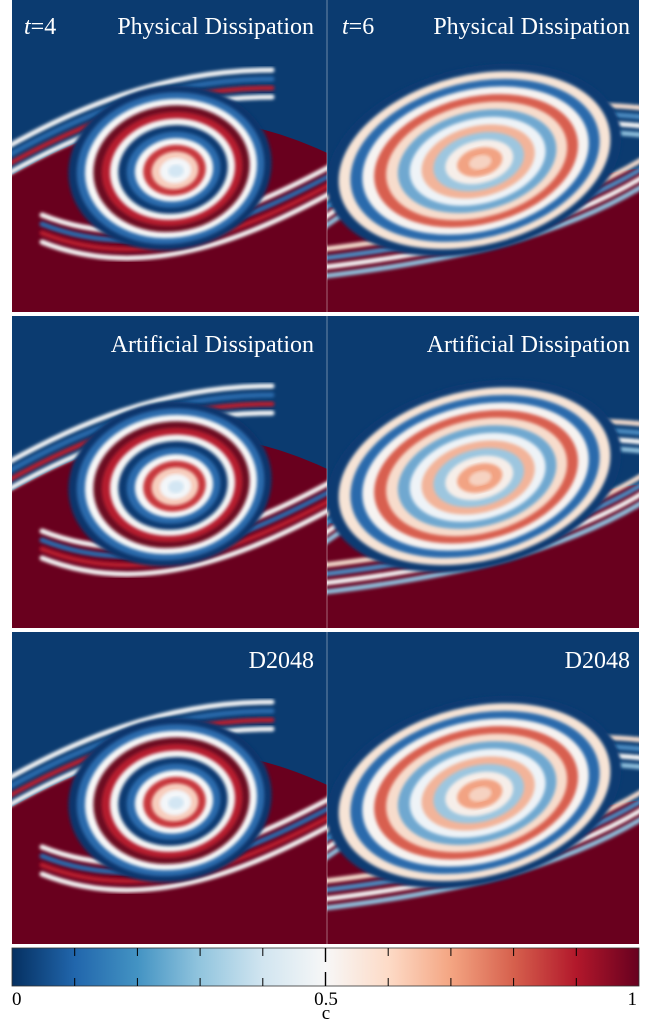 The image size is (649, 1021). What do you see at coordinates (44, 27) in the screenshot?
I see `time-value-t4: =4` at bounding box center [44, 27].